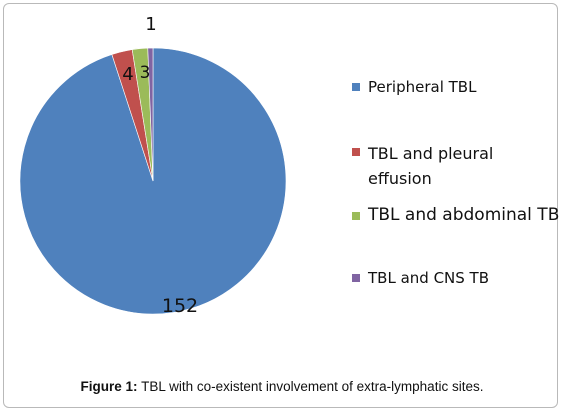 This screenshot has height=415, width=564. What do you see at coordinates (150, 114) in the screenshot?
I see `pie-slice` at bounding box center [150, 114].